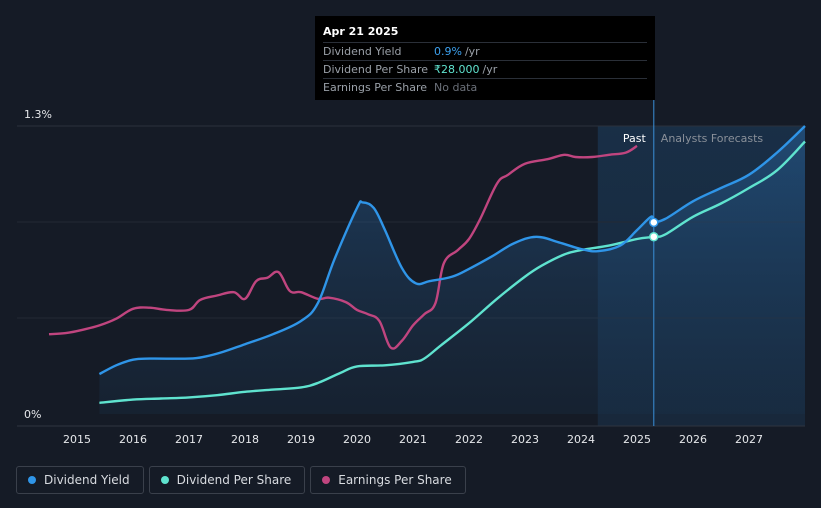  Describe the element at coordinates (637, 439) in the screenshot. I see `x-tick-label: 2025` at that location.